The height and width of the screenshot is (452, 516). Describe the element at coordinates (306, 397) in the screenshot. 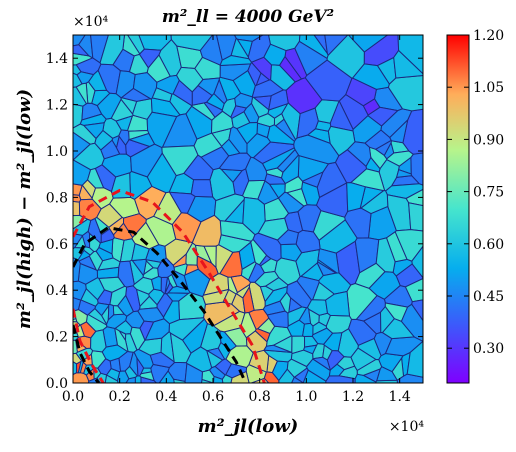

I see `x-tick-label: 1.0` at that location.